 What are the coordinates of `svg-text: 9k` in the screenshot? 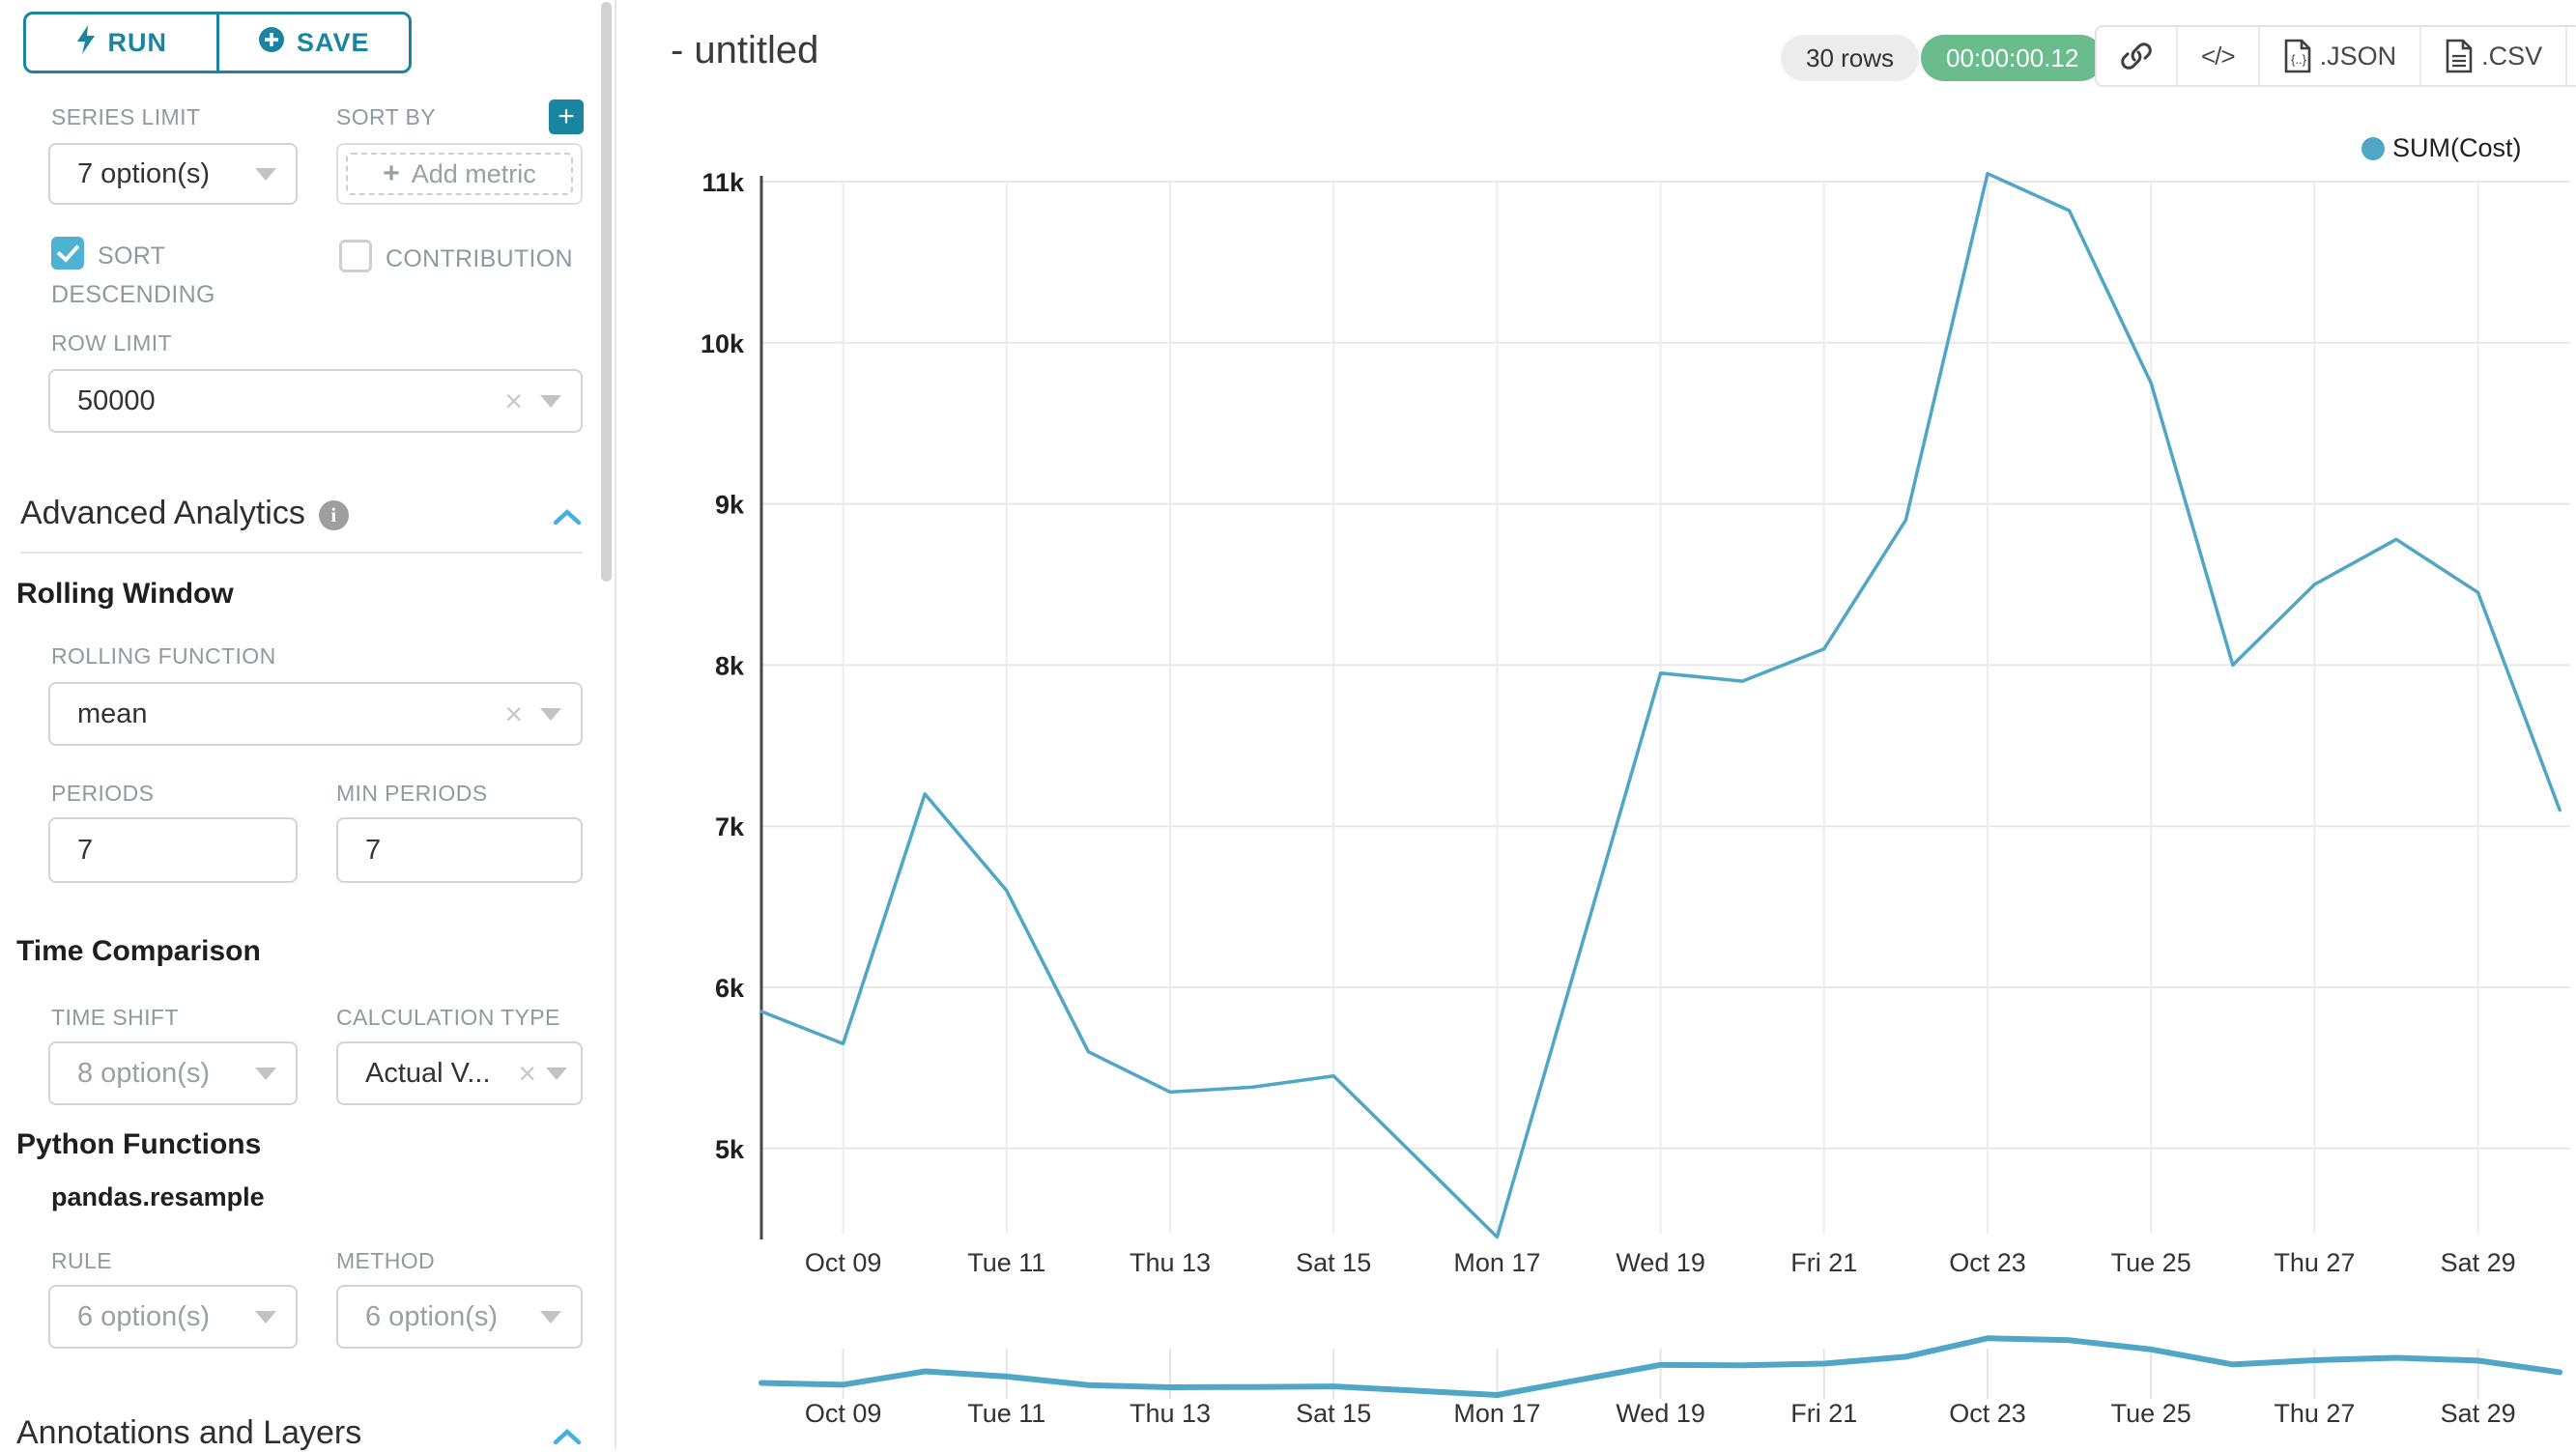 It's located at (730, 505).